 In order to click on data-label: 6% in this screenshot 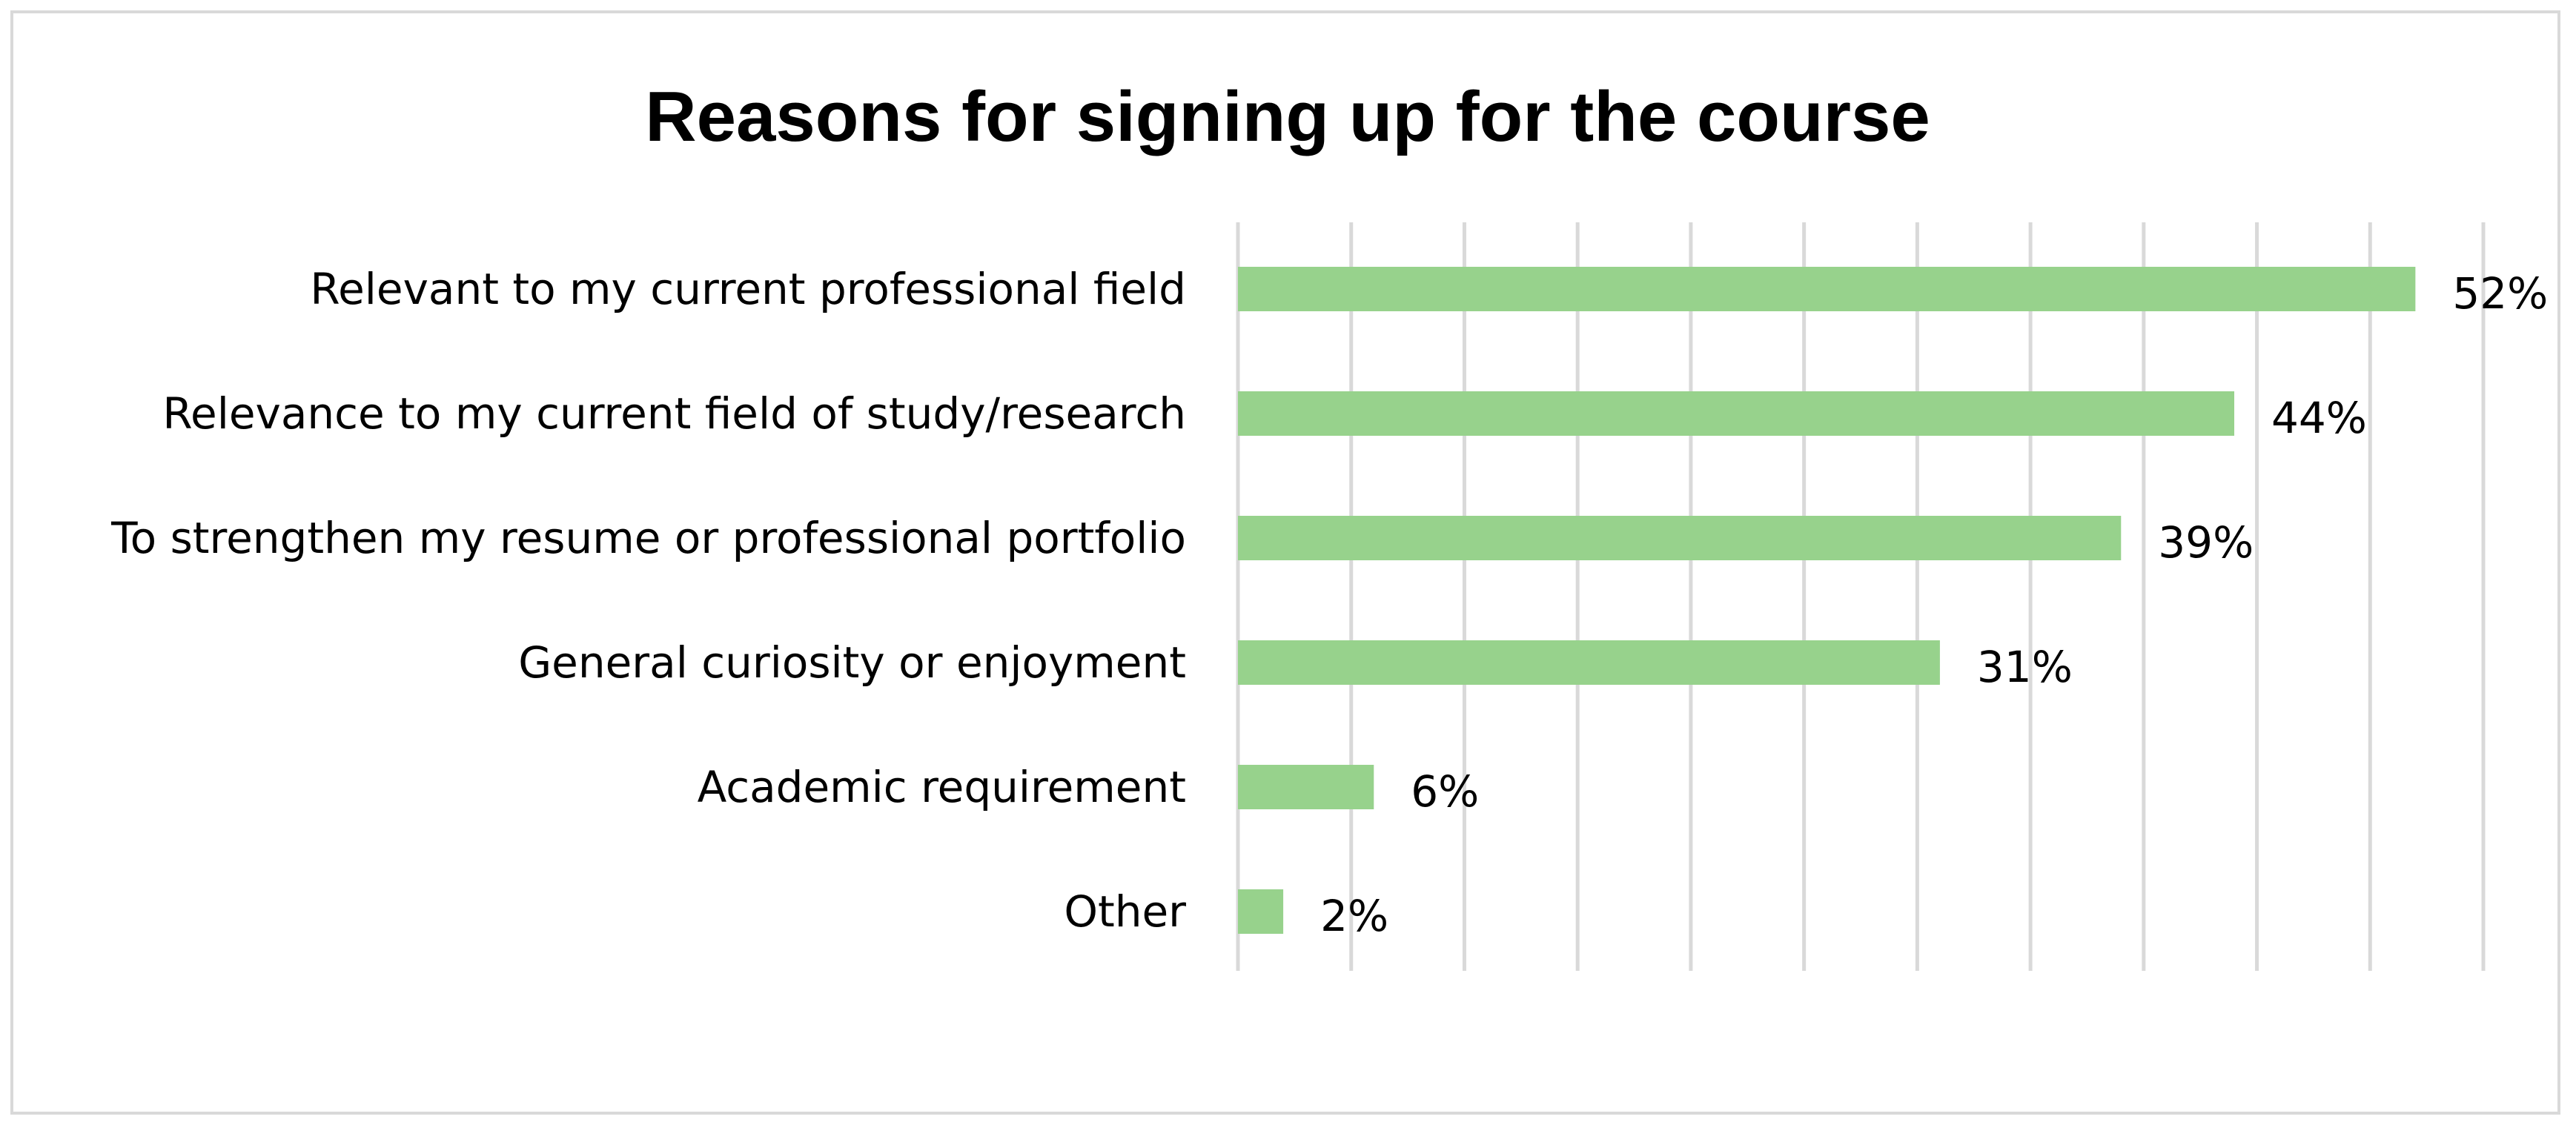, I will do `click(1445, 791)`.